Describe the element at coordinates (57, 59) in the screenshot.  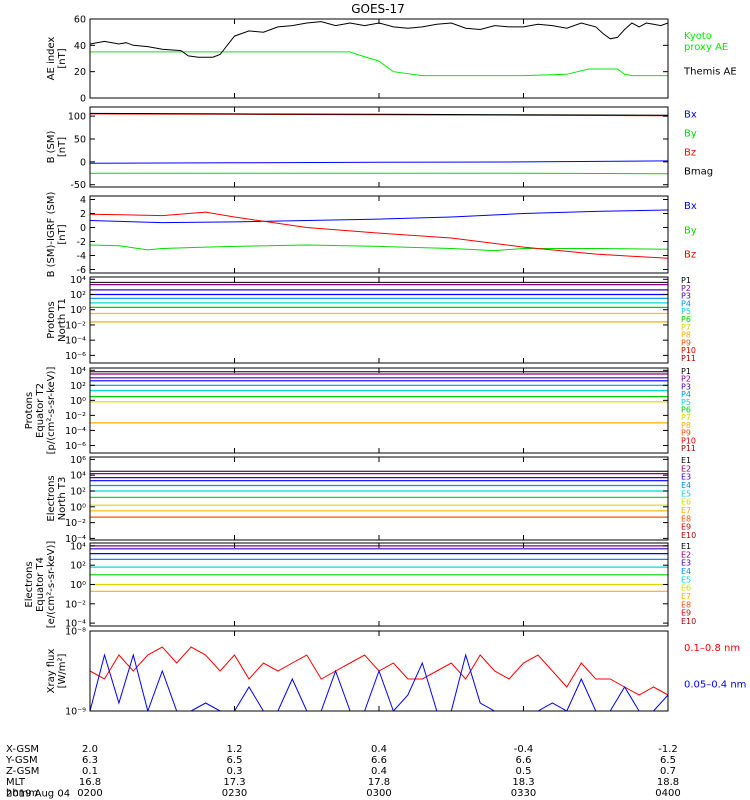
I see `y-axis-label: AE index[nT]` at that location.